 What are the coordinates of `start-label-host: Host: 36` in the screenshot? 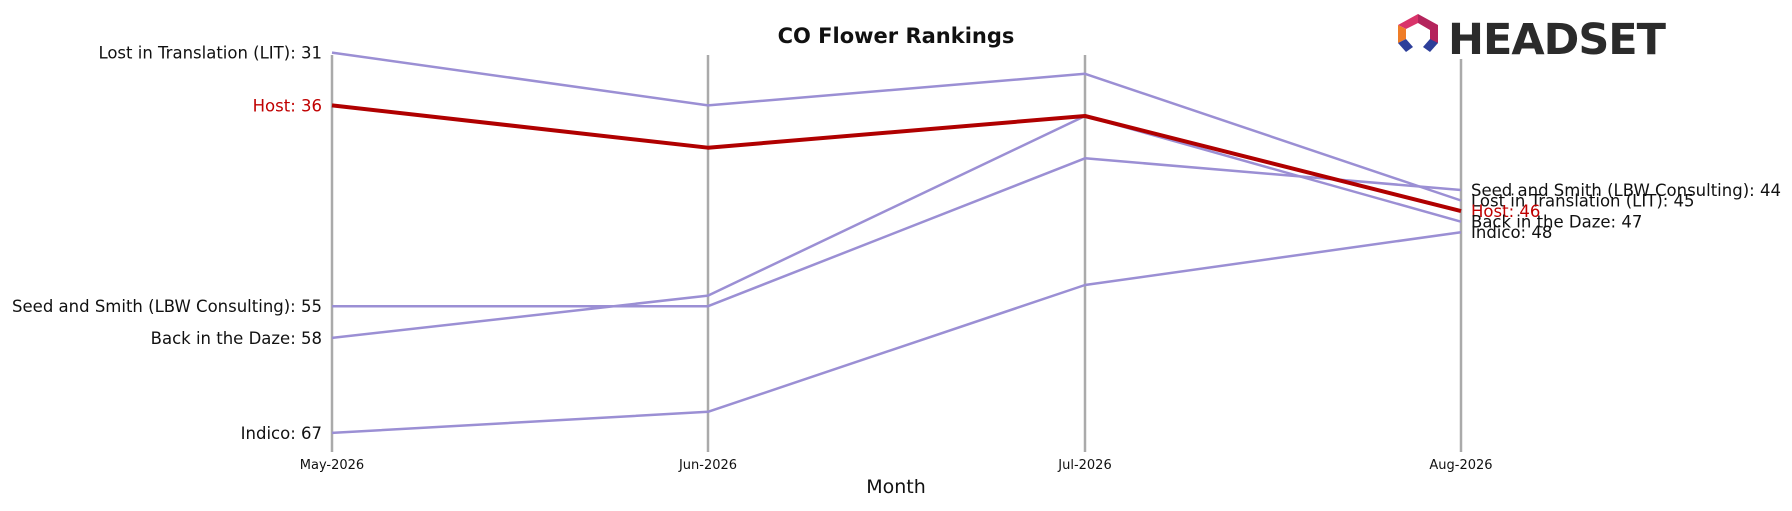 It's located at (287, 105).